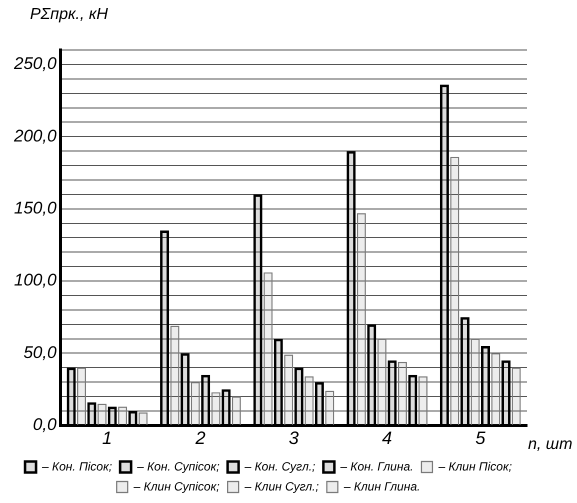 The image size is (577, 503). I want to click on legend-label: – Кон. Супісок;, so click(178, 466).